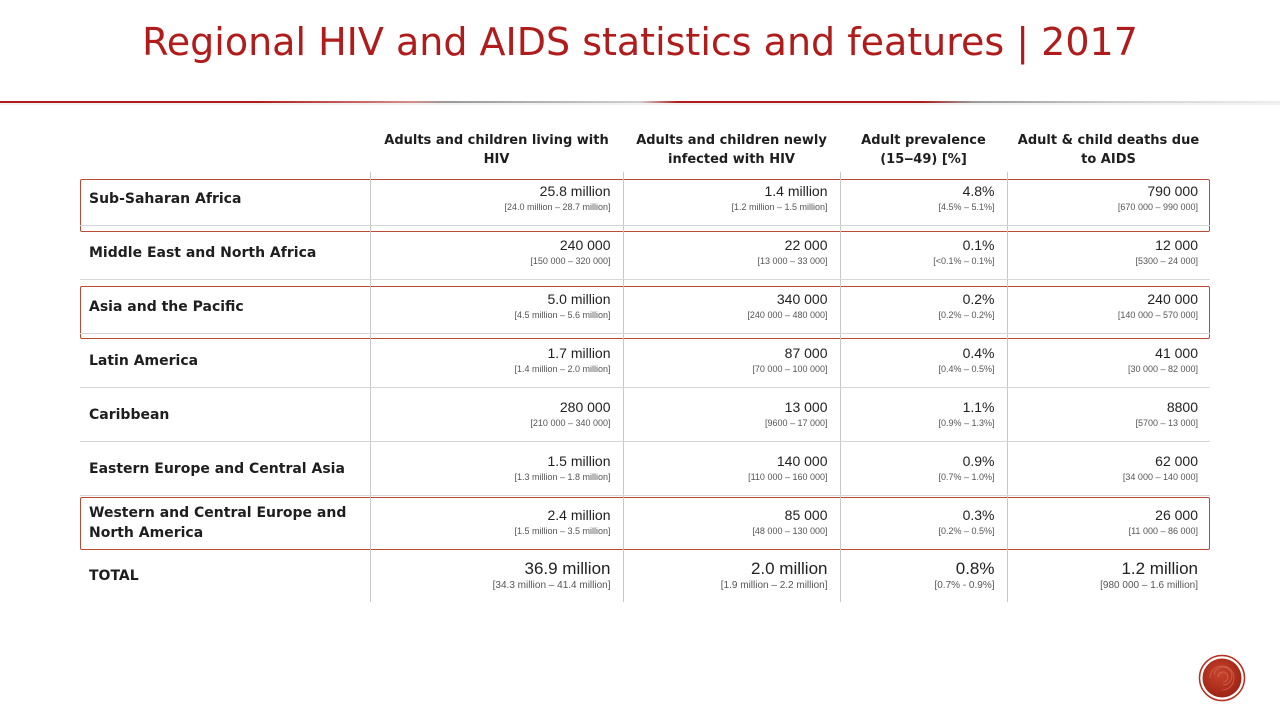 The image size is (1280, 720). What do you see at coordinates (496, 360) in the screenshot?
I see `living-cell: 1.7 million [1.4 million – 2.0 million]` at bounding box center [496, 360].